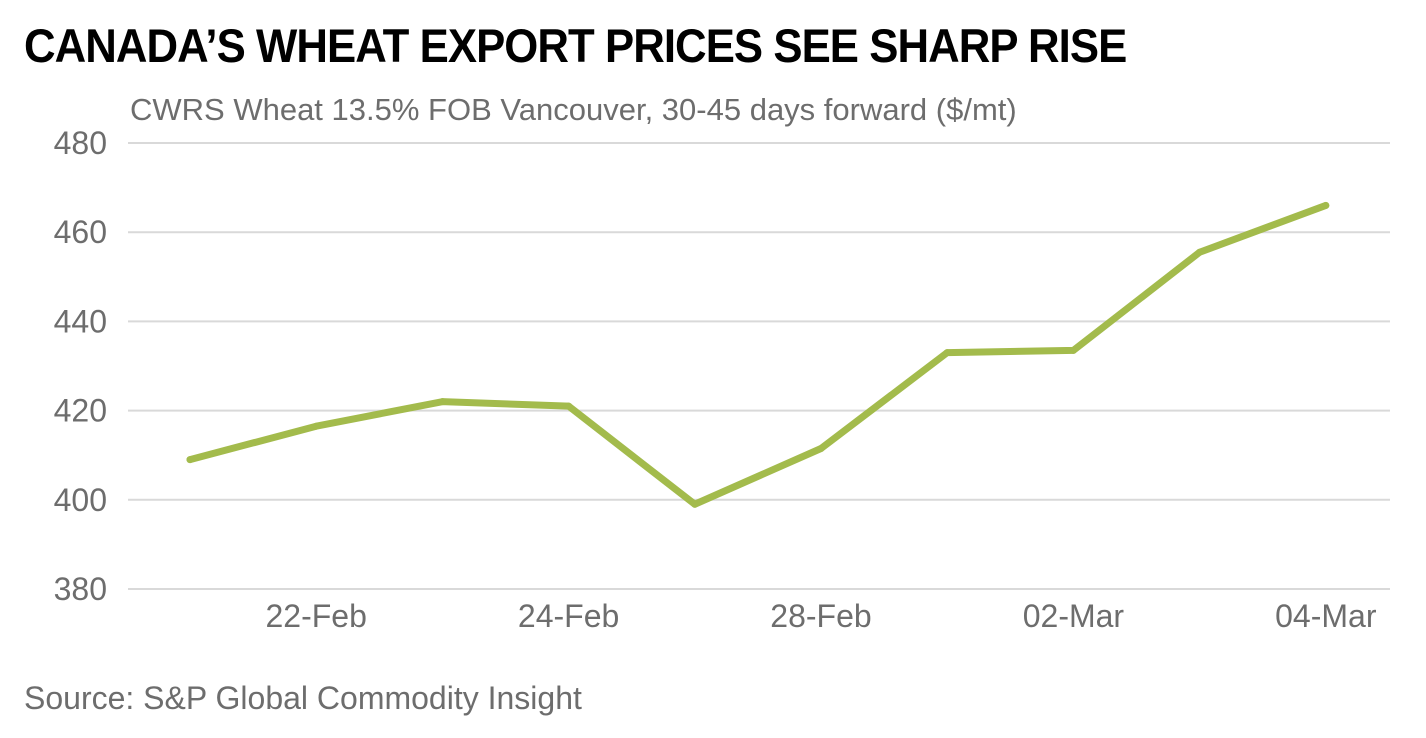 This screenshot has width=1426, height=738. What do you see at coordinates (316, 616) in the screenshot?
I see `x-tick-label: 22-Feb` at bounding box center [316, 616].